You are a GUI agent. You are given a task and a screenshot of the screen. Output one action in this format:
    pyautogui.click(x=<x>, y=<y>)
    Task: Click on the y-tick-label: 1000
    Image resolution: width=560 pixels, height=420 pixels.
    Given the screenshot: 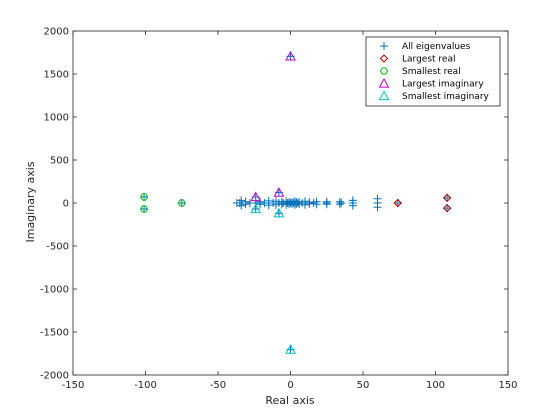 What is the action you would take?
    pyautogui.click(x=56, y=118)
    